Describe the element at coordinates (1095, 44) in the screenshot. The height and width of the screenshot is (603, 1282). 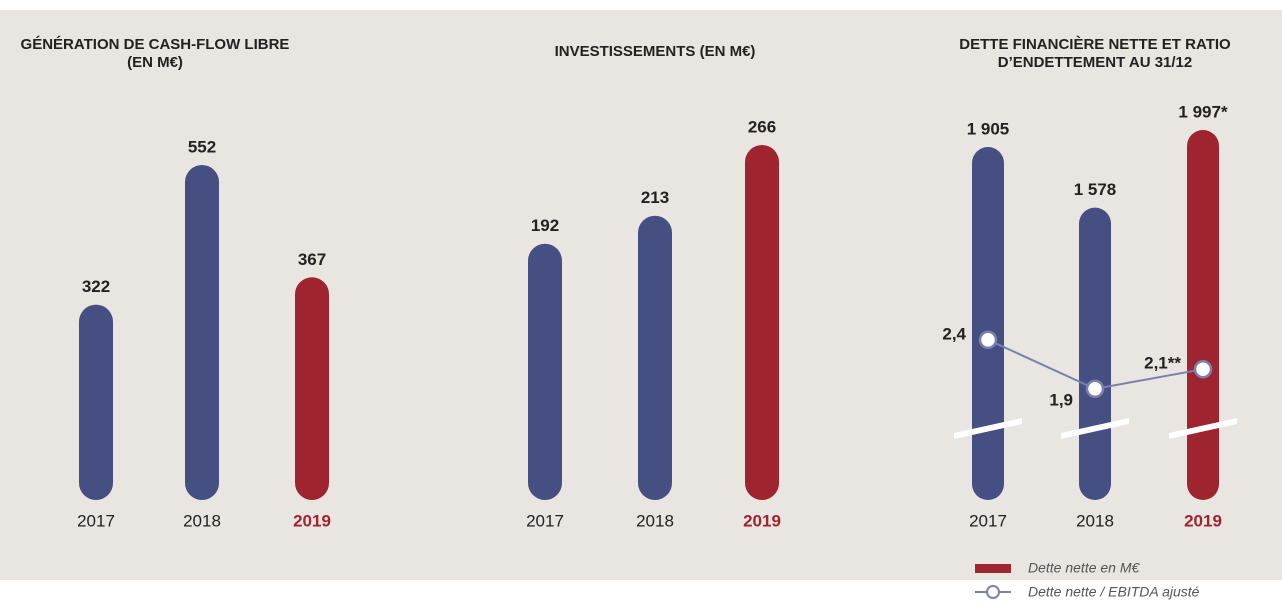
I see `chart-title: DETTE FINANCIÈRE NETTE ET RATIO` at that location.